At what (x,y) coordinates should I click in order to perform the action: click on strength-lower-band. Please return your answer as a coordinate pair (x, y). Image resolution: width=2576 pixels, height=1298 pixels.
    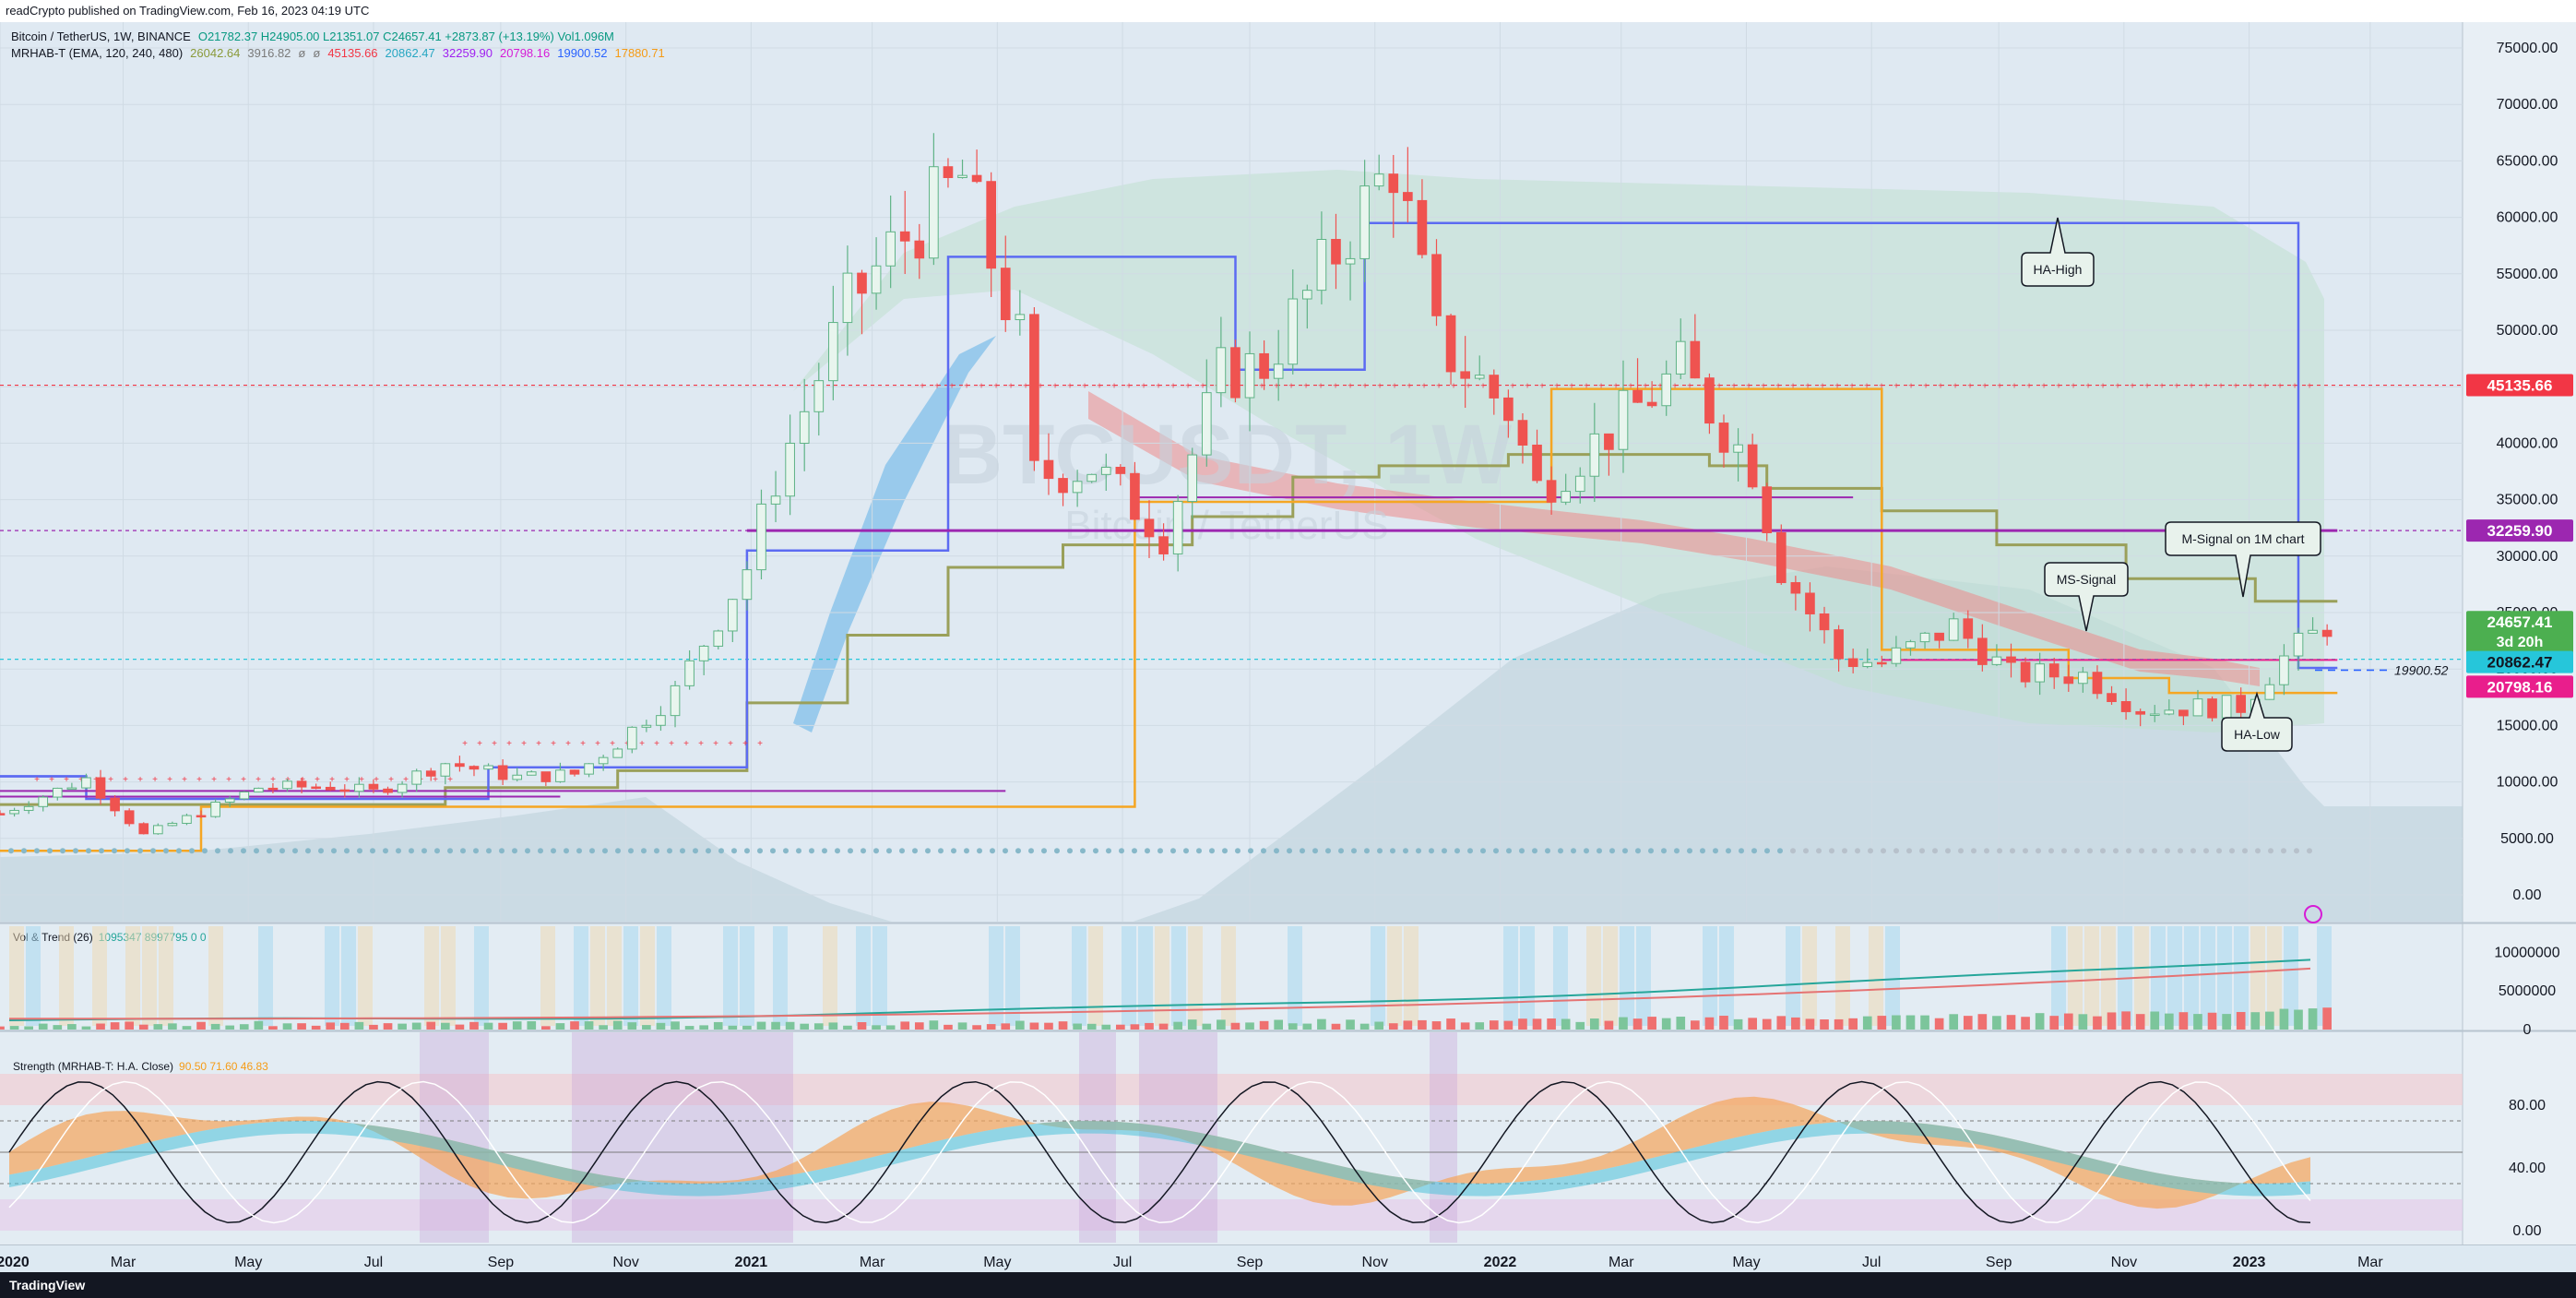
    Looking at the image, I should click on (1232, 1215).